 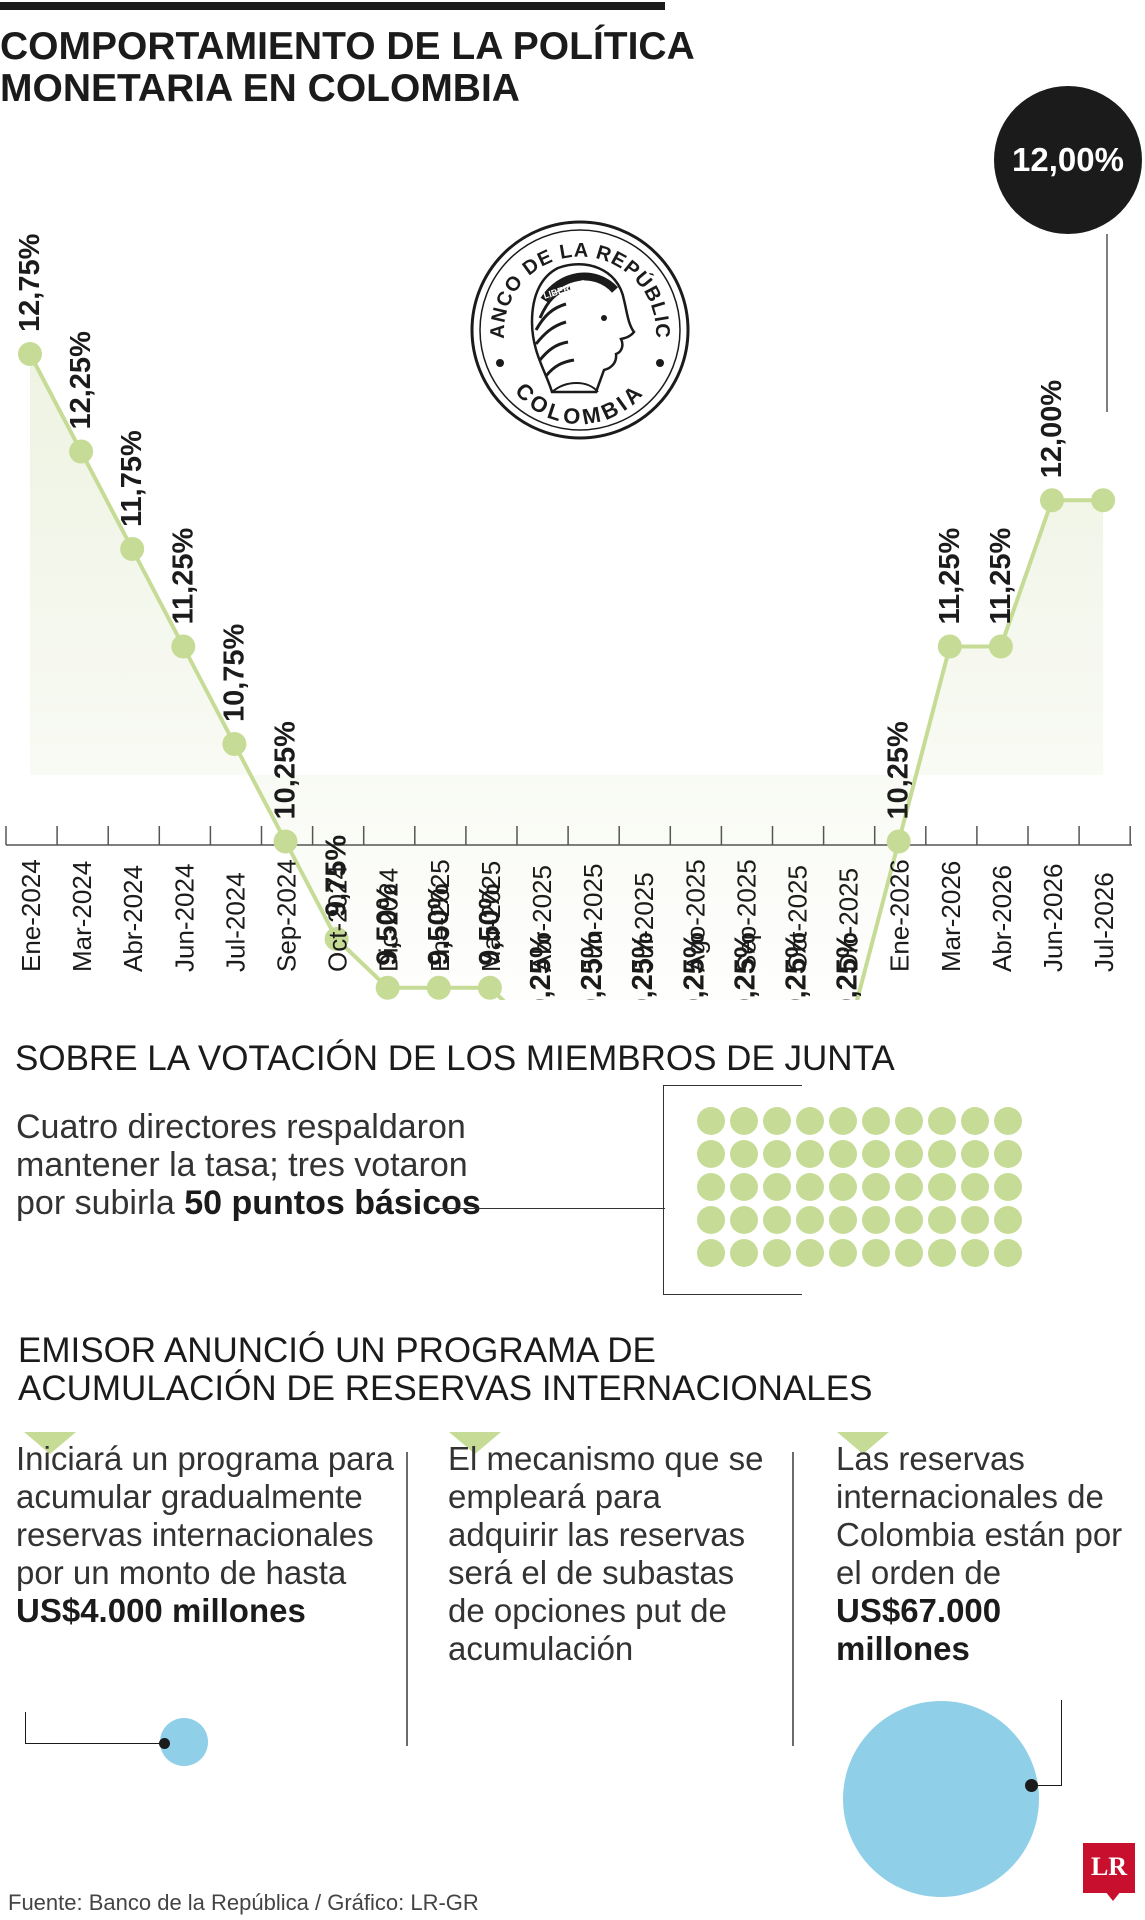 What do you see at coordinates (337, 876) in the screenshot?
I see `data-label: 9,75%` at bounding box center [337, 876].